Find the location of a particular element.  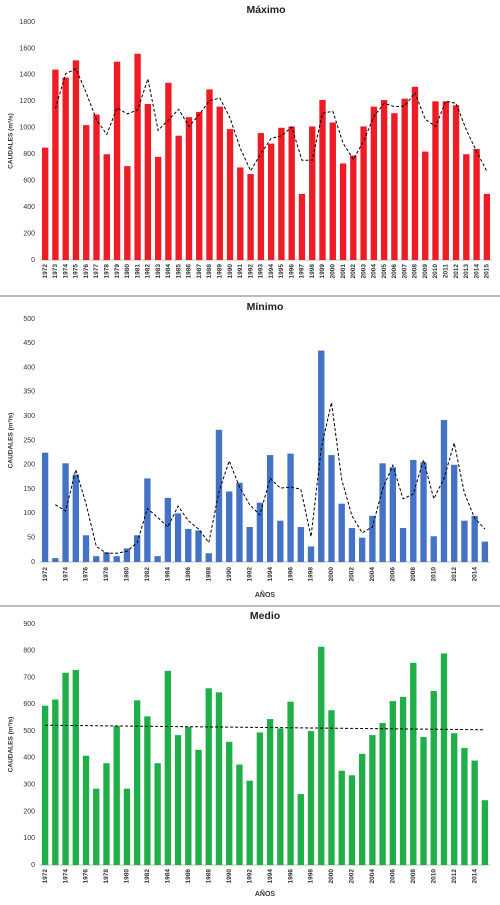

chart-title: Mínimo is located at coordinates (265, 307).